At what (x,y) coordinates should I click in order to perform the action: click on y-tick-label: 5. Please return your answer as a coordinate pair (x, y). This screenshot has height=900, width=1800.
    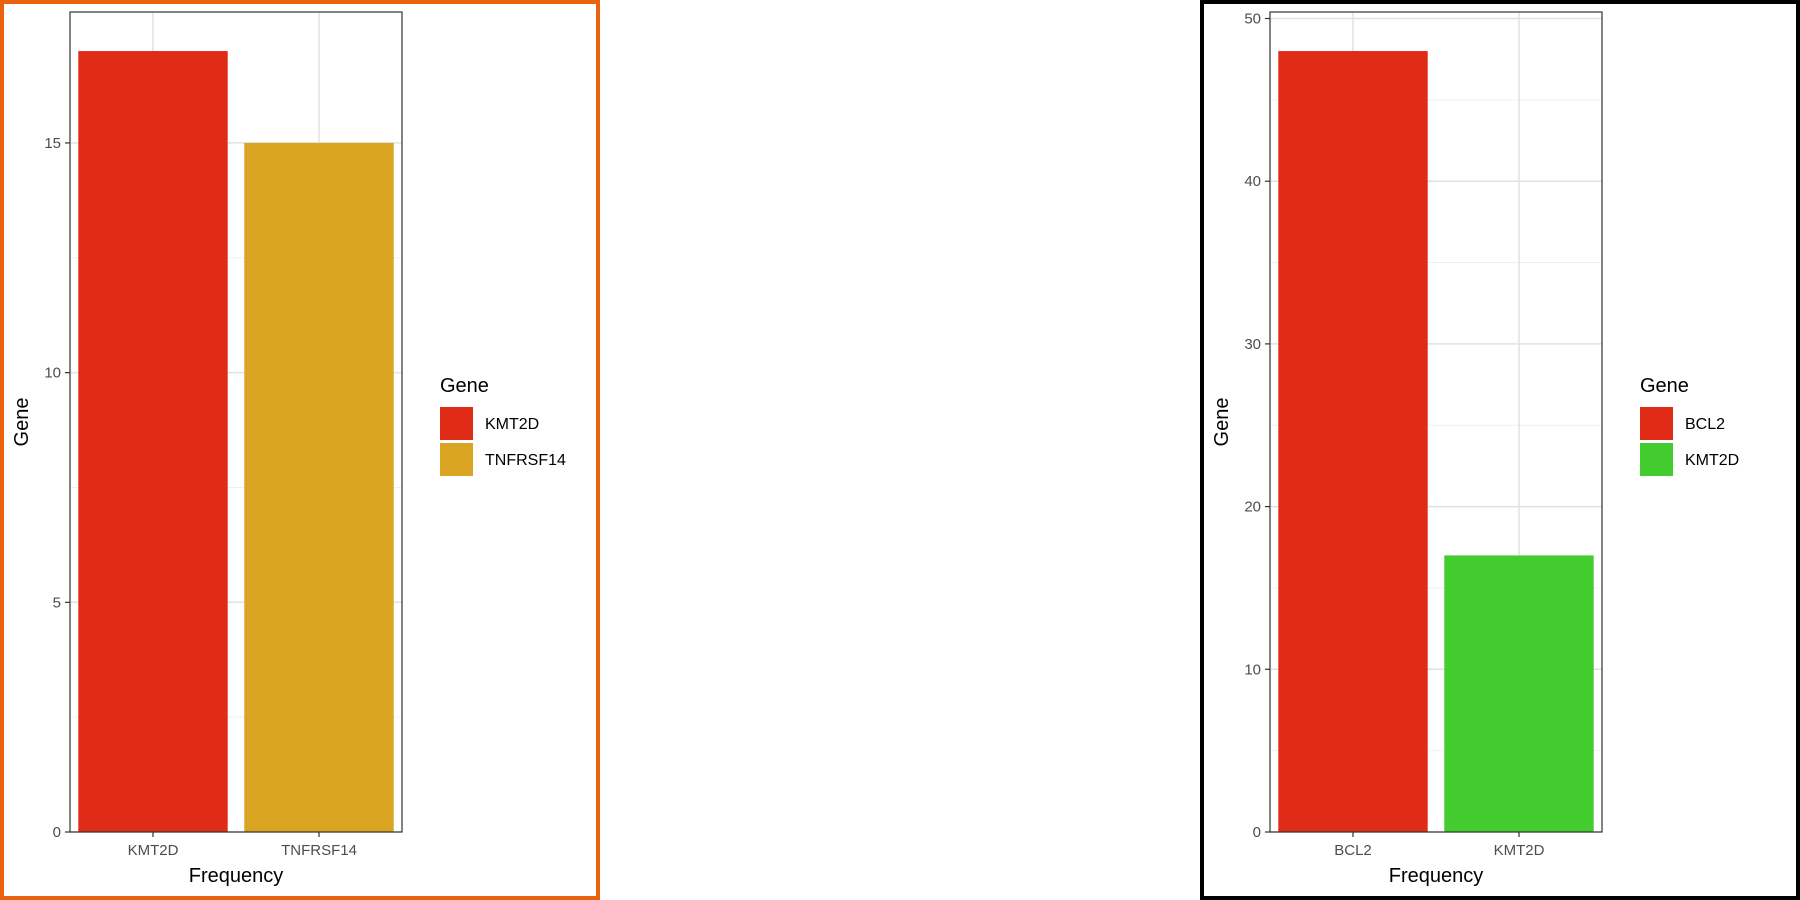
    Looking at the image, I should click on (57, 602).